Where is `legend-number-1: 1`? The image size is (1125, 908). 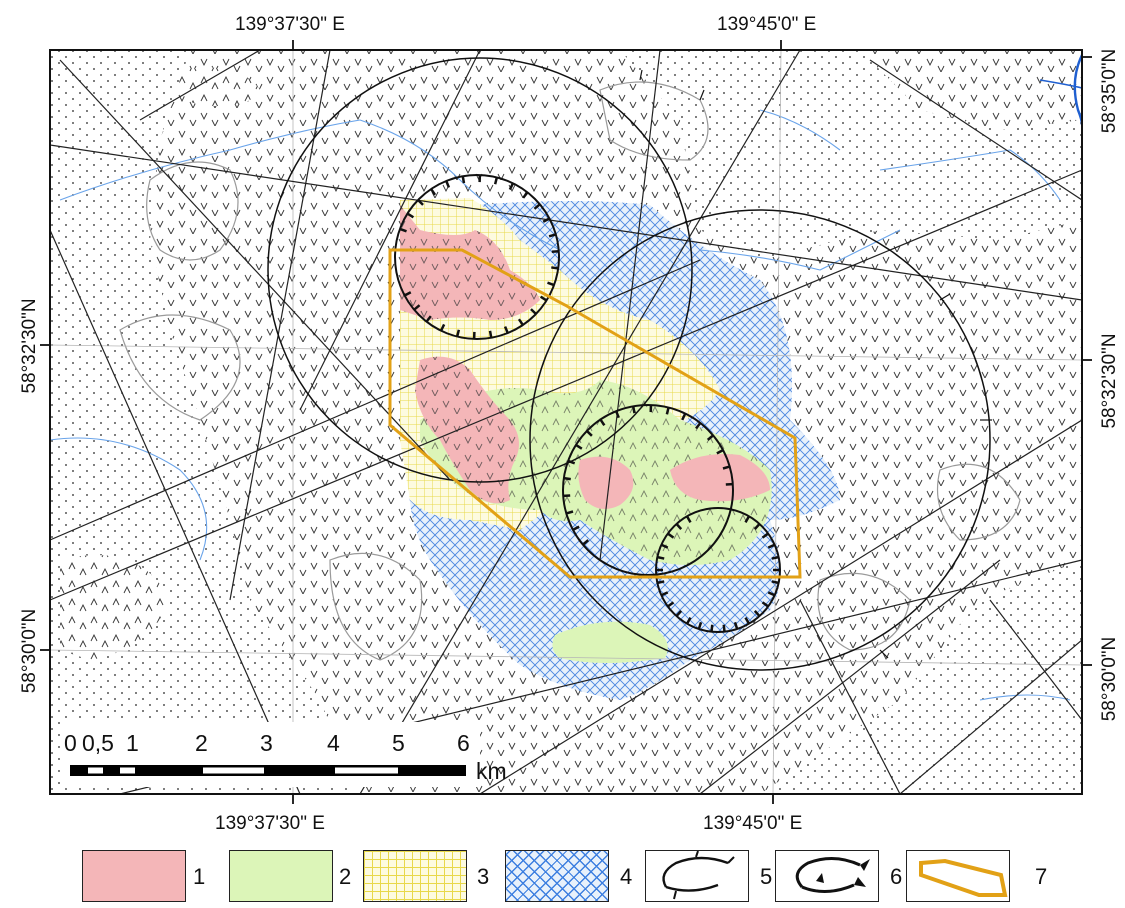 legend-number-1: 1 is located at coordinates (199, 877).